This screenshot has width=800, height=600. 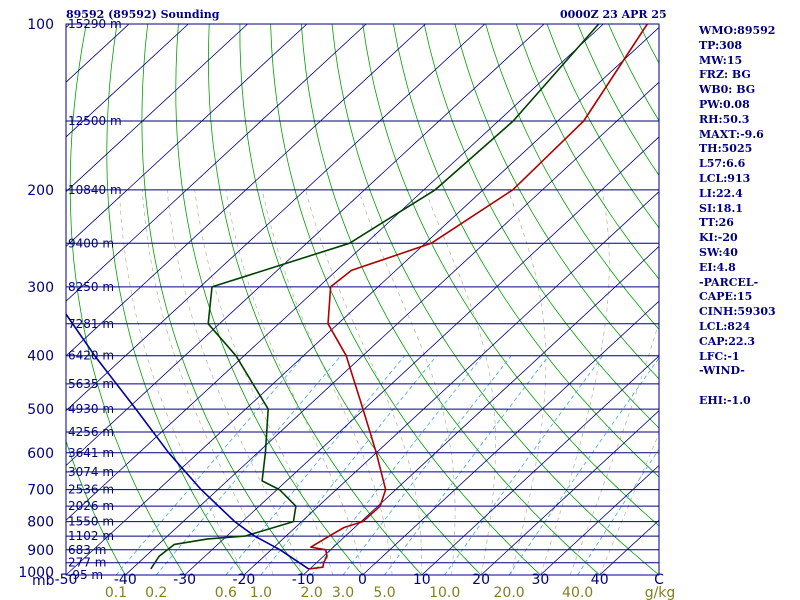 I want to click on parcel-profile-line, so click(x=188, y=441).